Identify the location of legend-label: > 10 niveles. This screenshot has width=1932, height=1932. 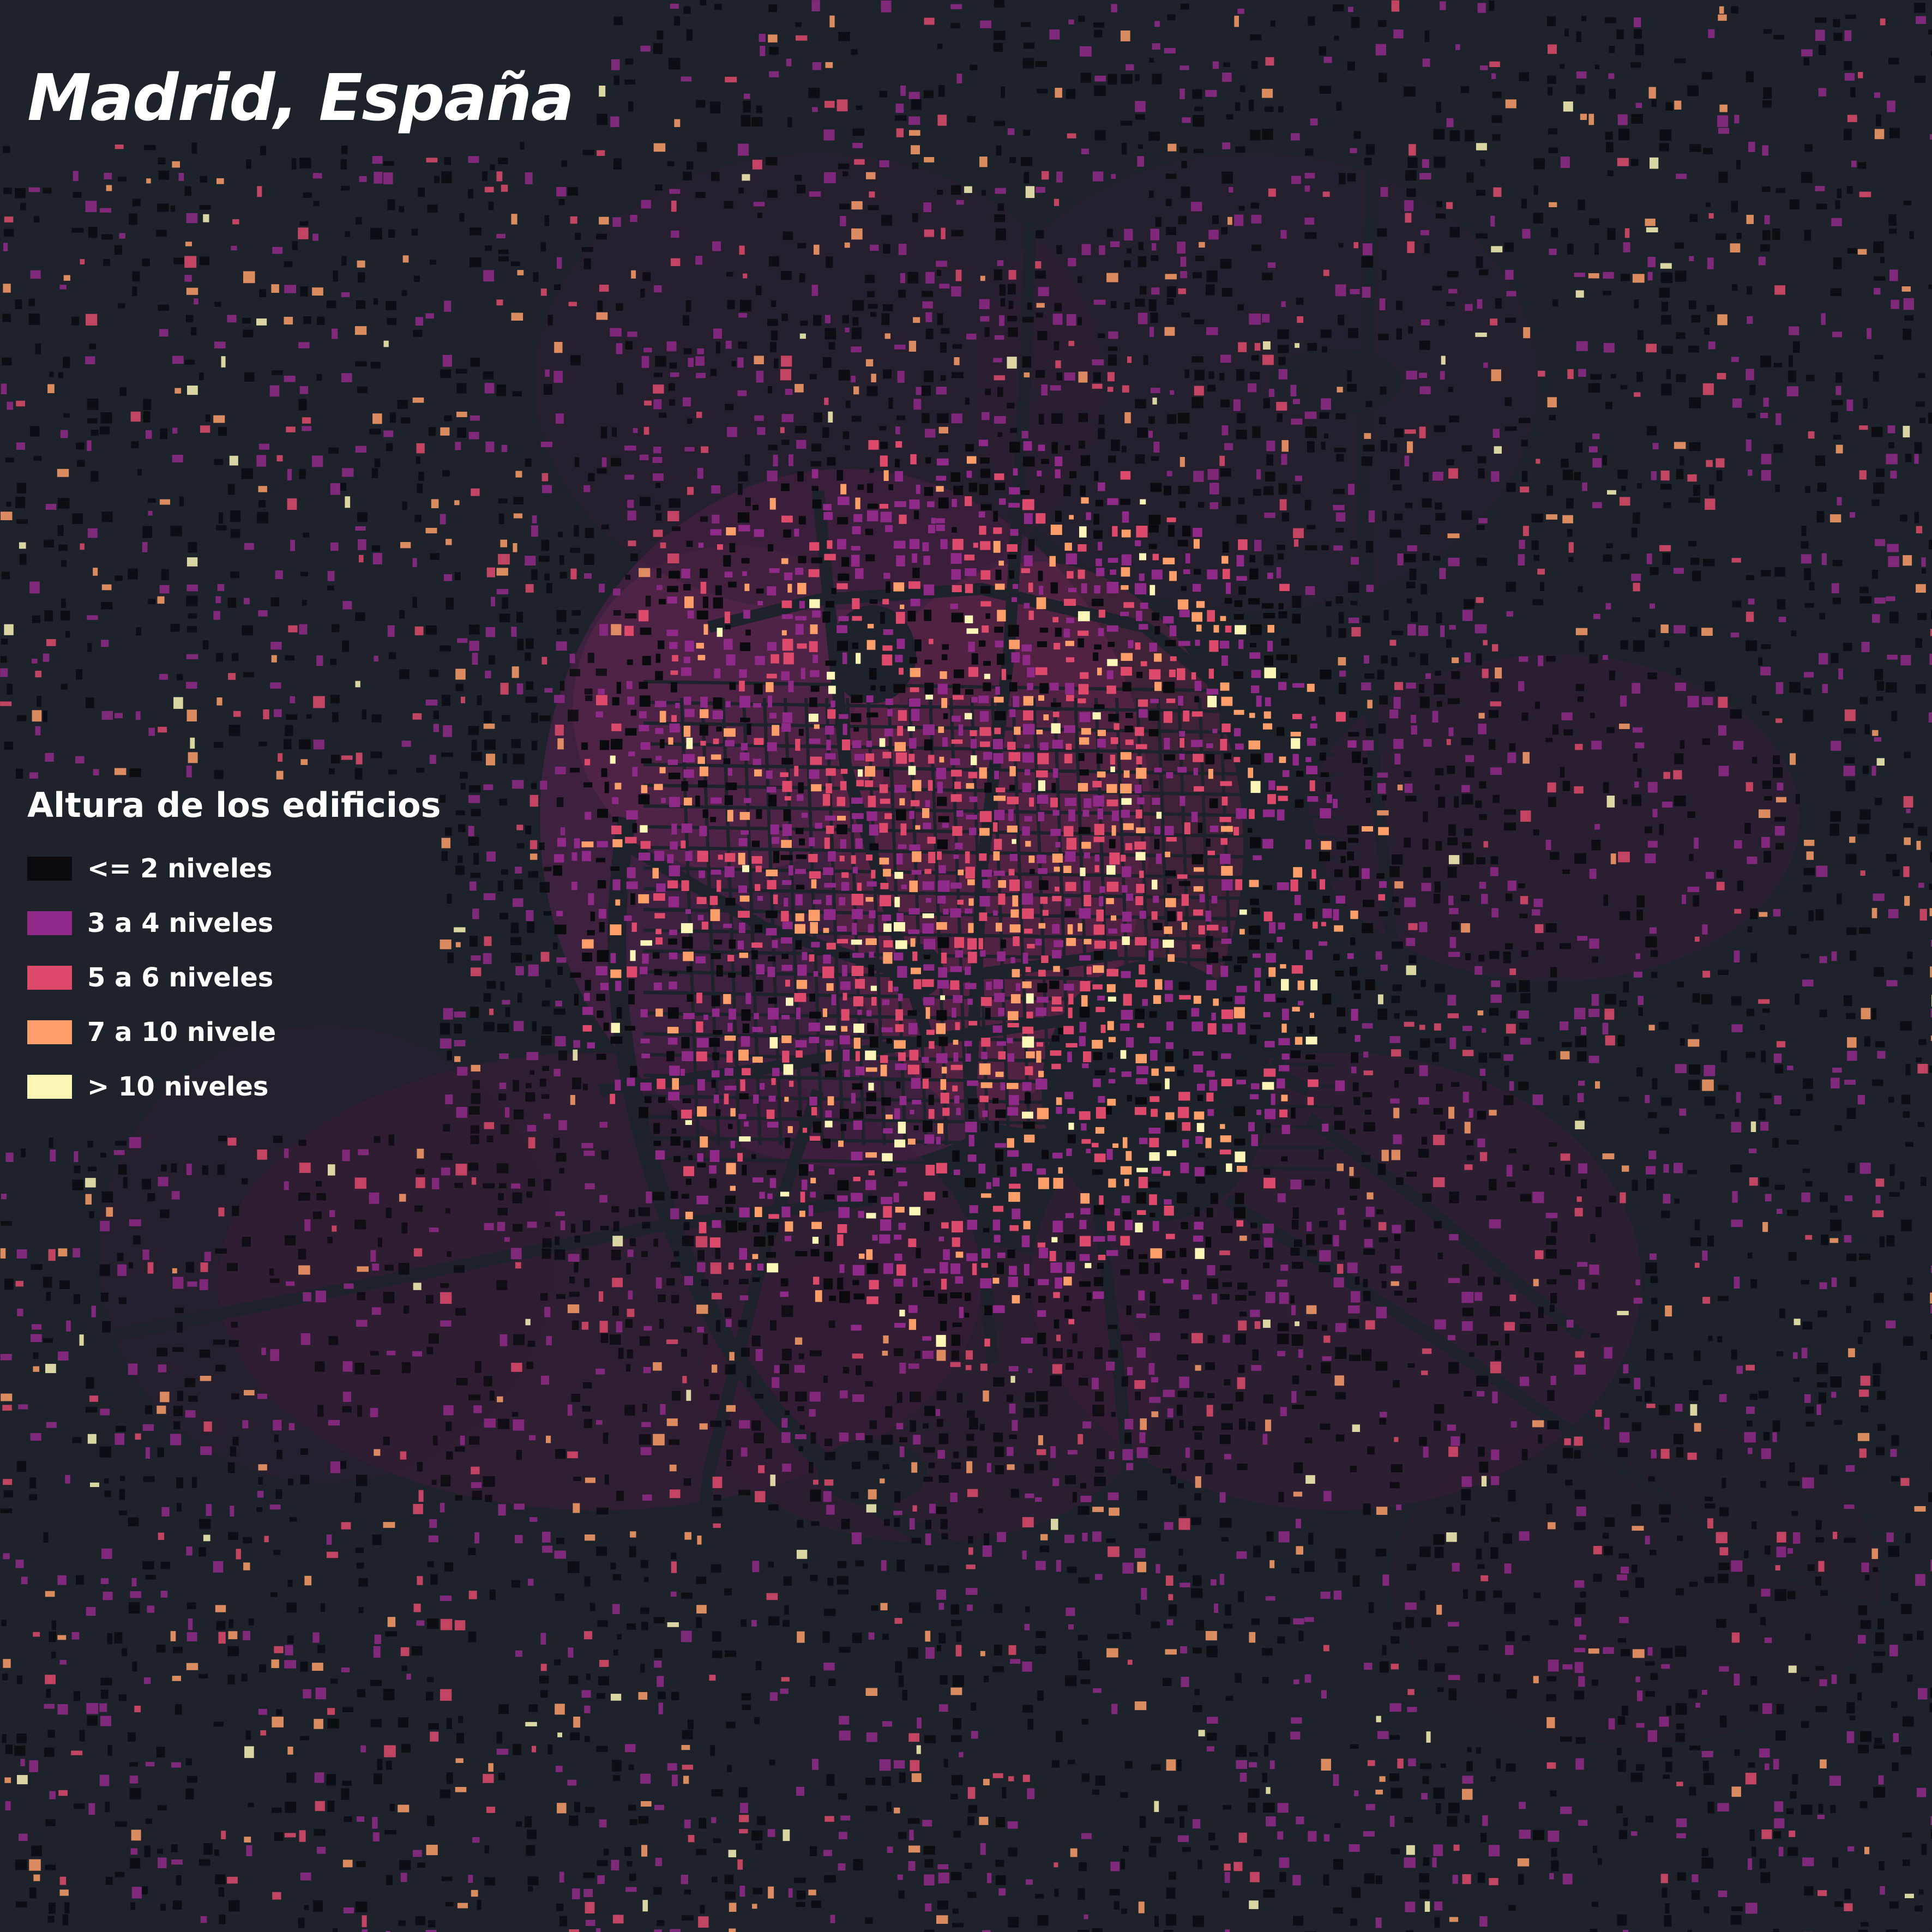
(178, 1087).